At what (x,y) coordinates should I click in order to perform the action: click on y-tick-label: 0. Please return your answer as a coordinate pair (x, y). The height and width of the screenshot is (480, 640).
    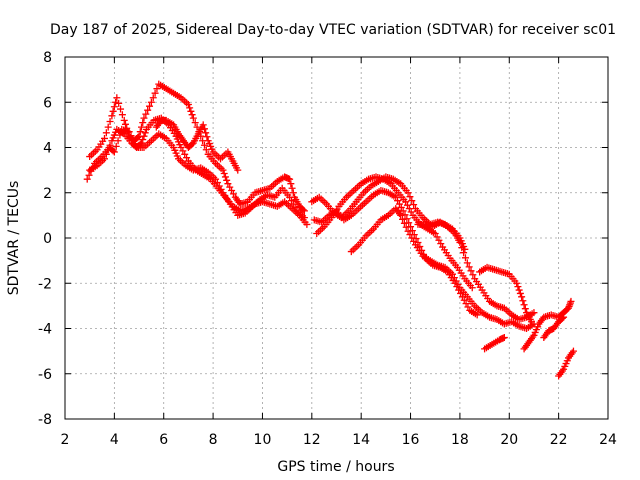
    Looking at the image, I should click on (47, 239).